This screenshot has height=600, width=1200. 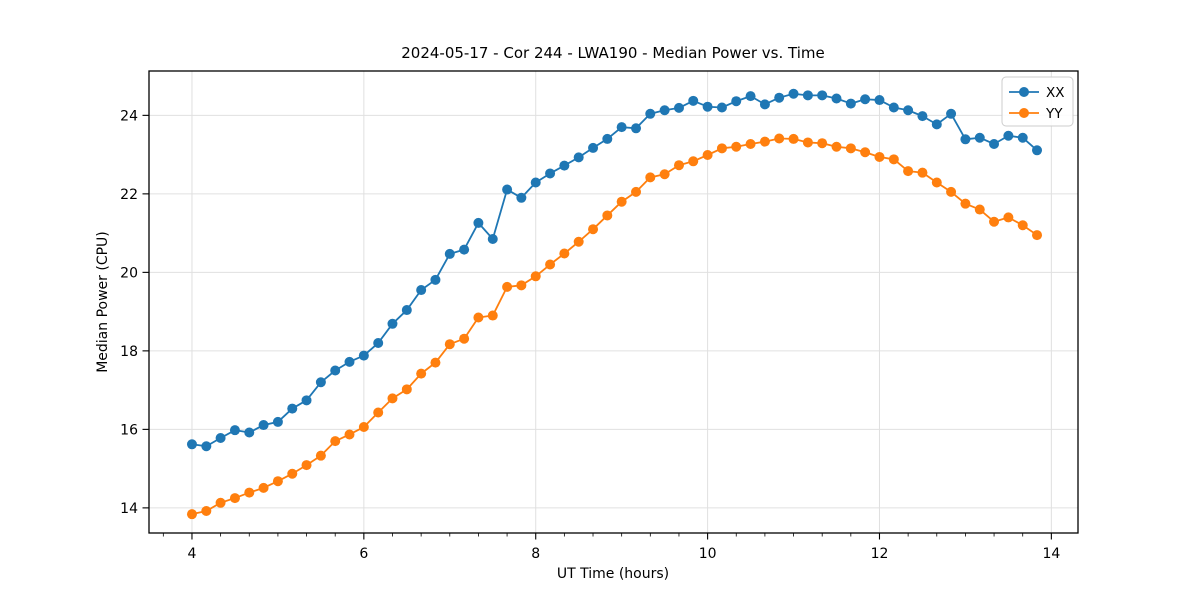 What do you see at coordinates (103, 302) in the screenshot?
I see `y-axis-label: Median Power (CPU)` at bounding box center [103, 302].